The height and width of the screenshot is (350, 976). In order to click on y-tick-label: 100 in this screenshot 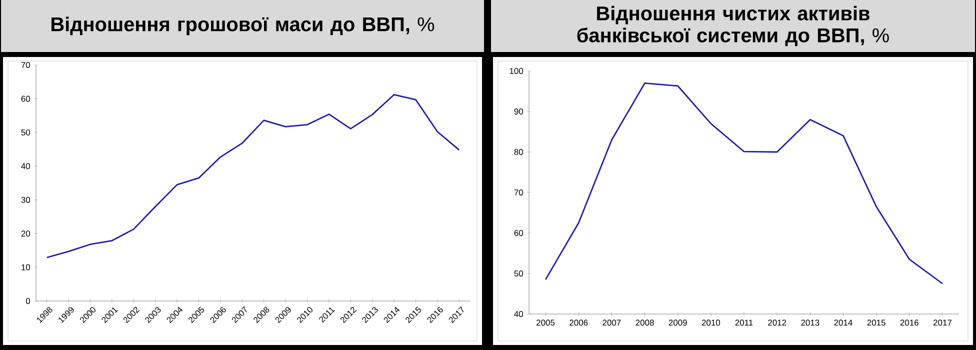, I will do `click(517, 71)`.